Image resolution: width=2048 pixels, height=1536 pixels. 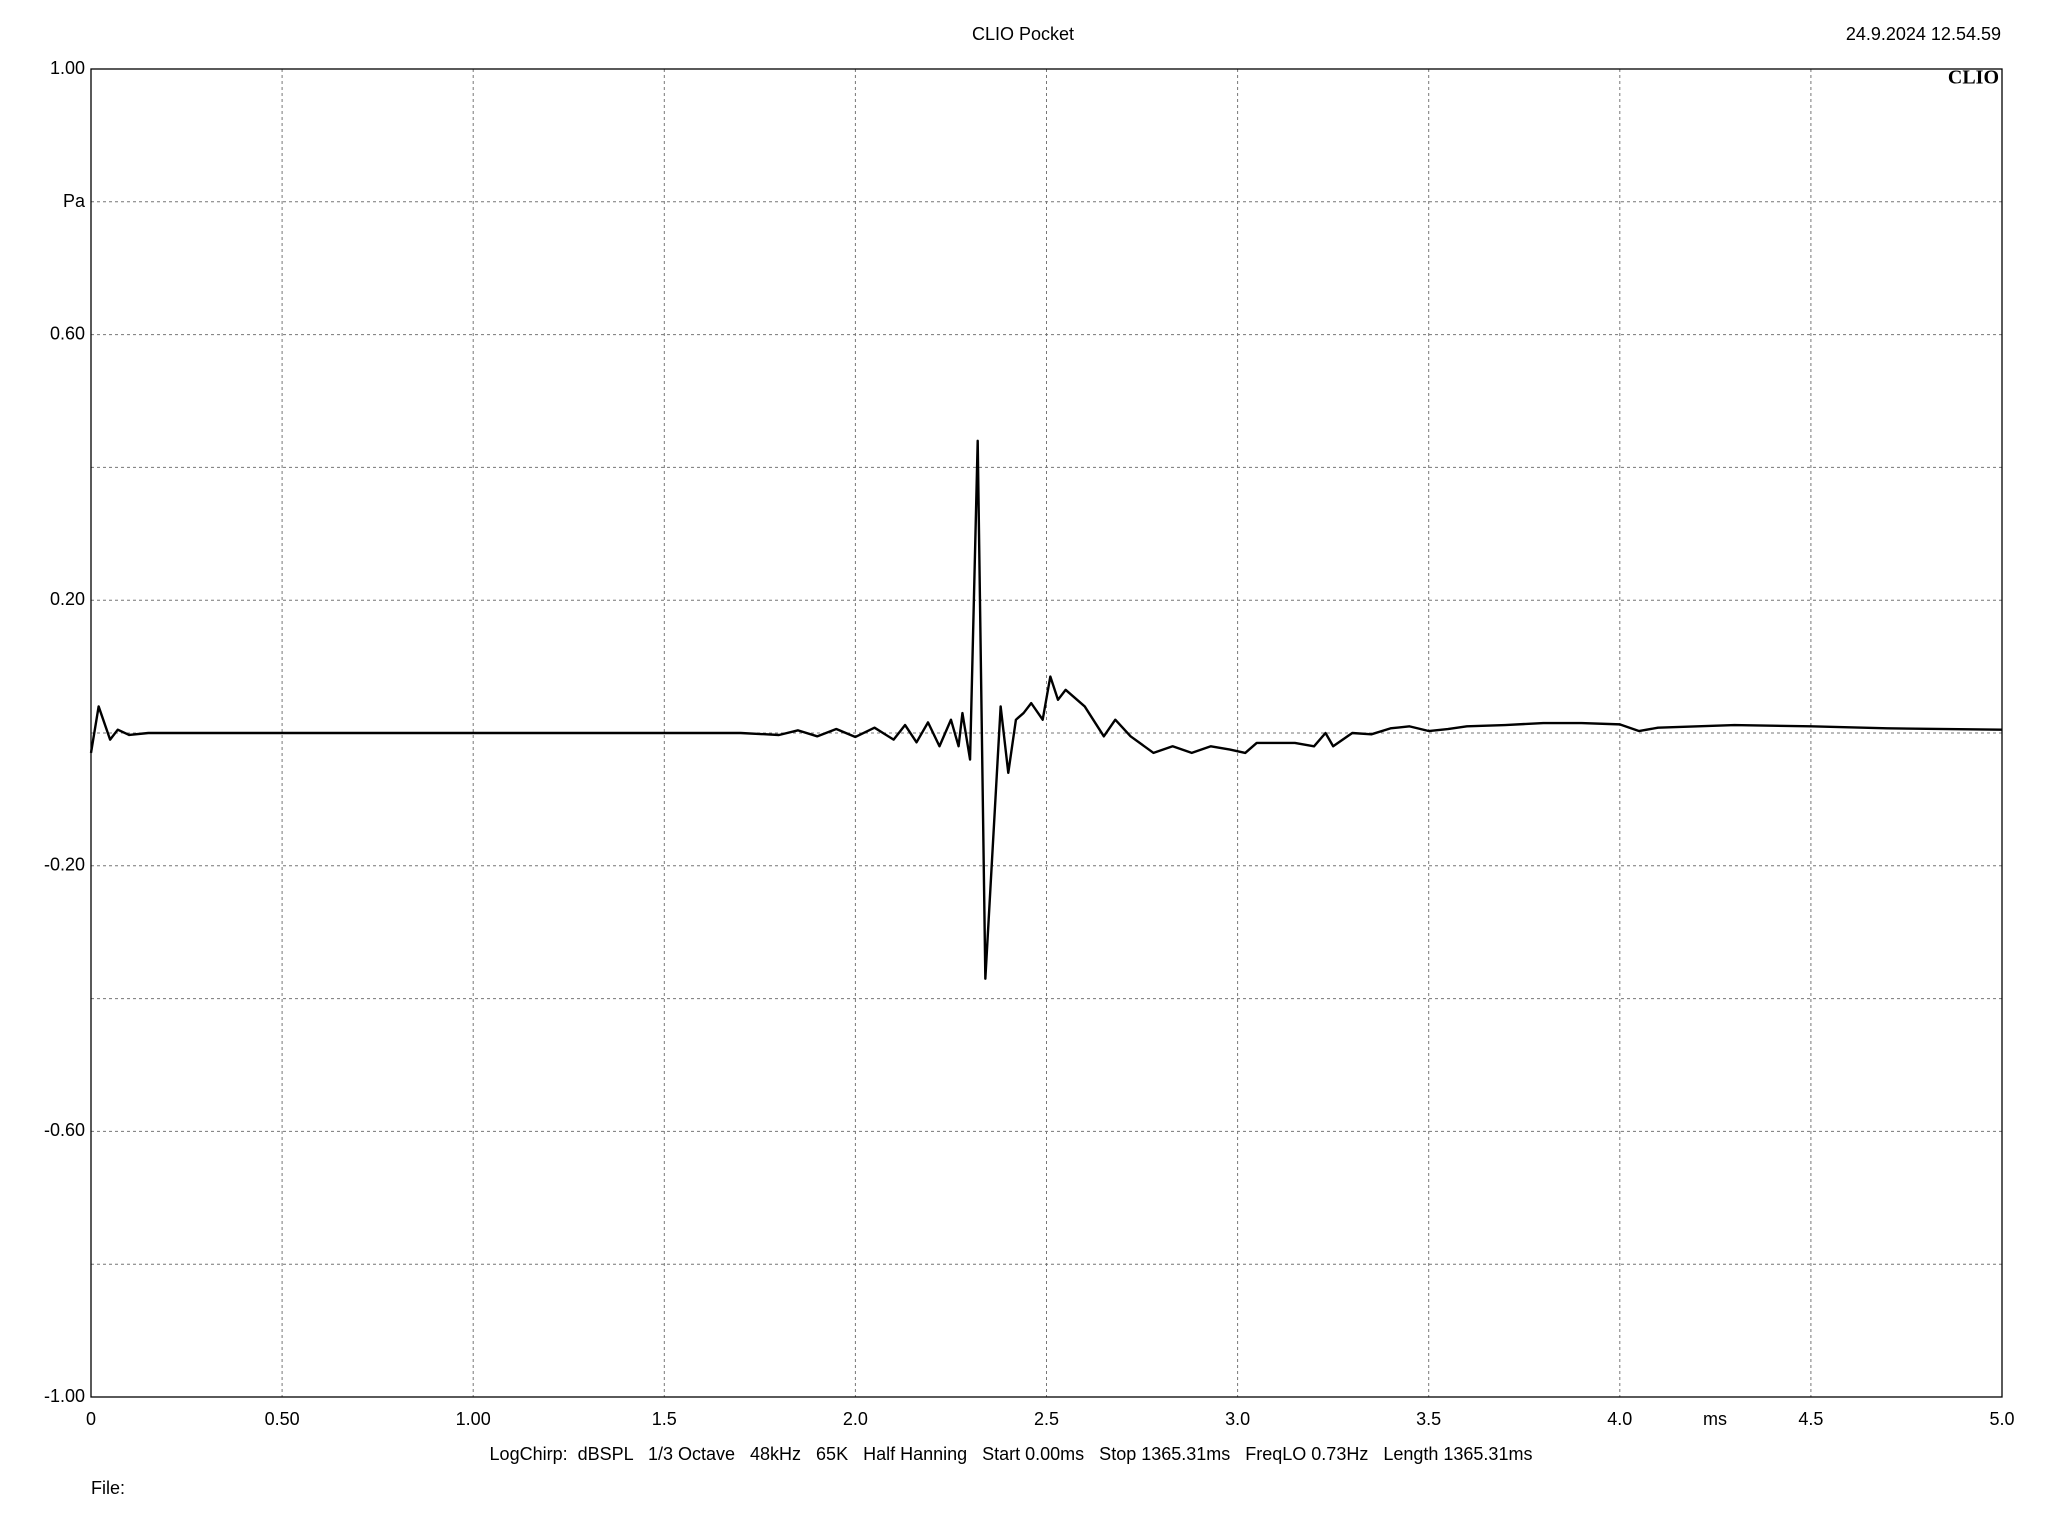 What do you see at coordinates (664, 1419) in the screenshot?
I see `x-tick-label: 1.5` at bounding box center [664, 1419].